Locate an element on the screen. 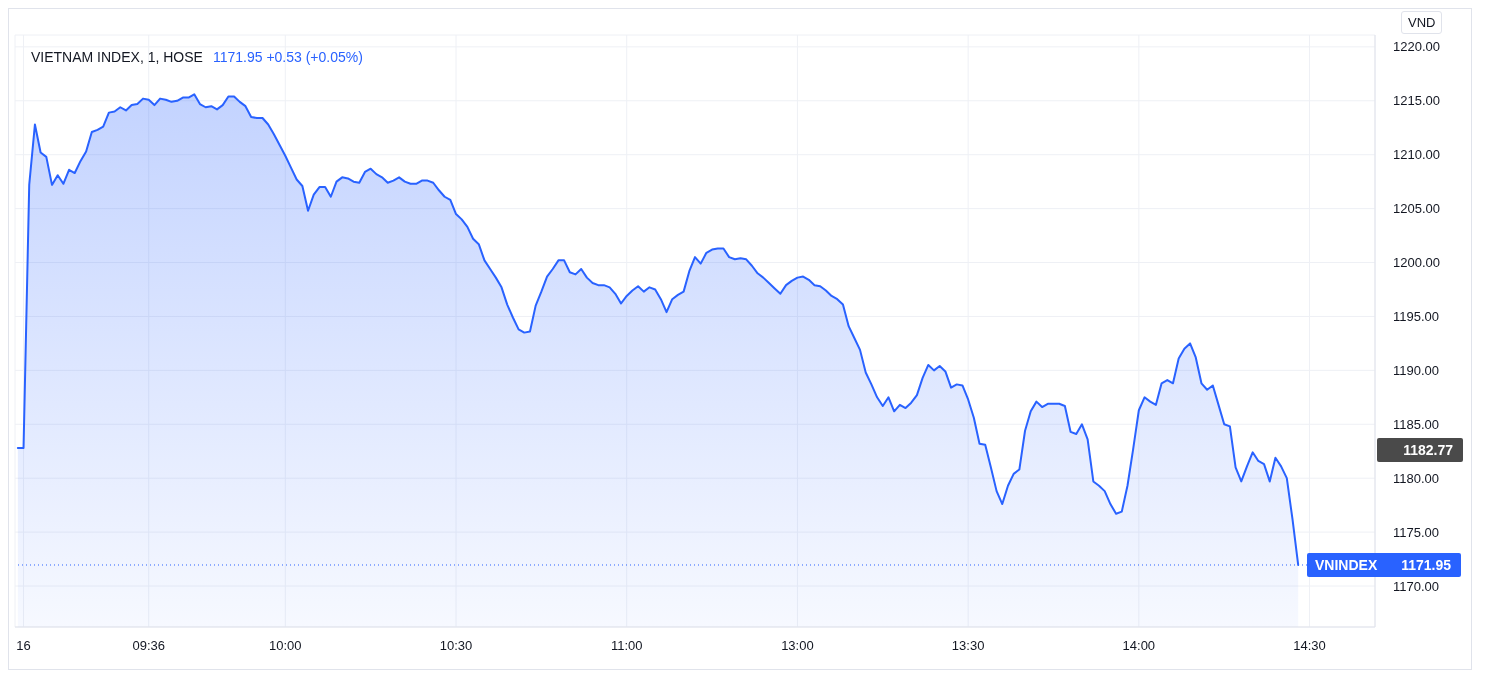 The image size is (1485, 698). text: 1171.95 +0.53 (+0.05%) is located at coordinates (287, 57).